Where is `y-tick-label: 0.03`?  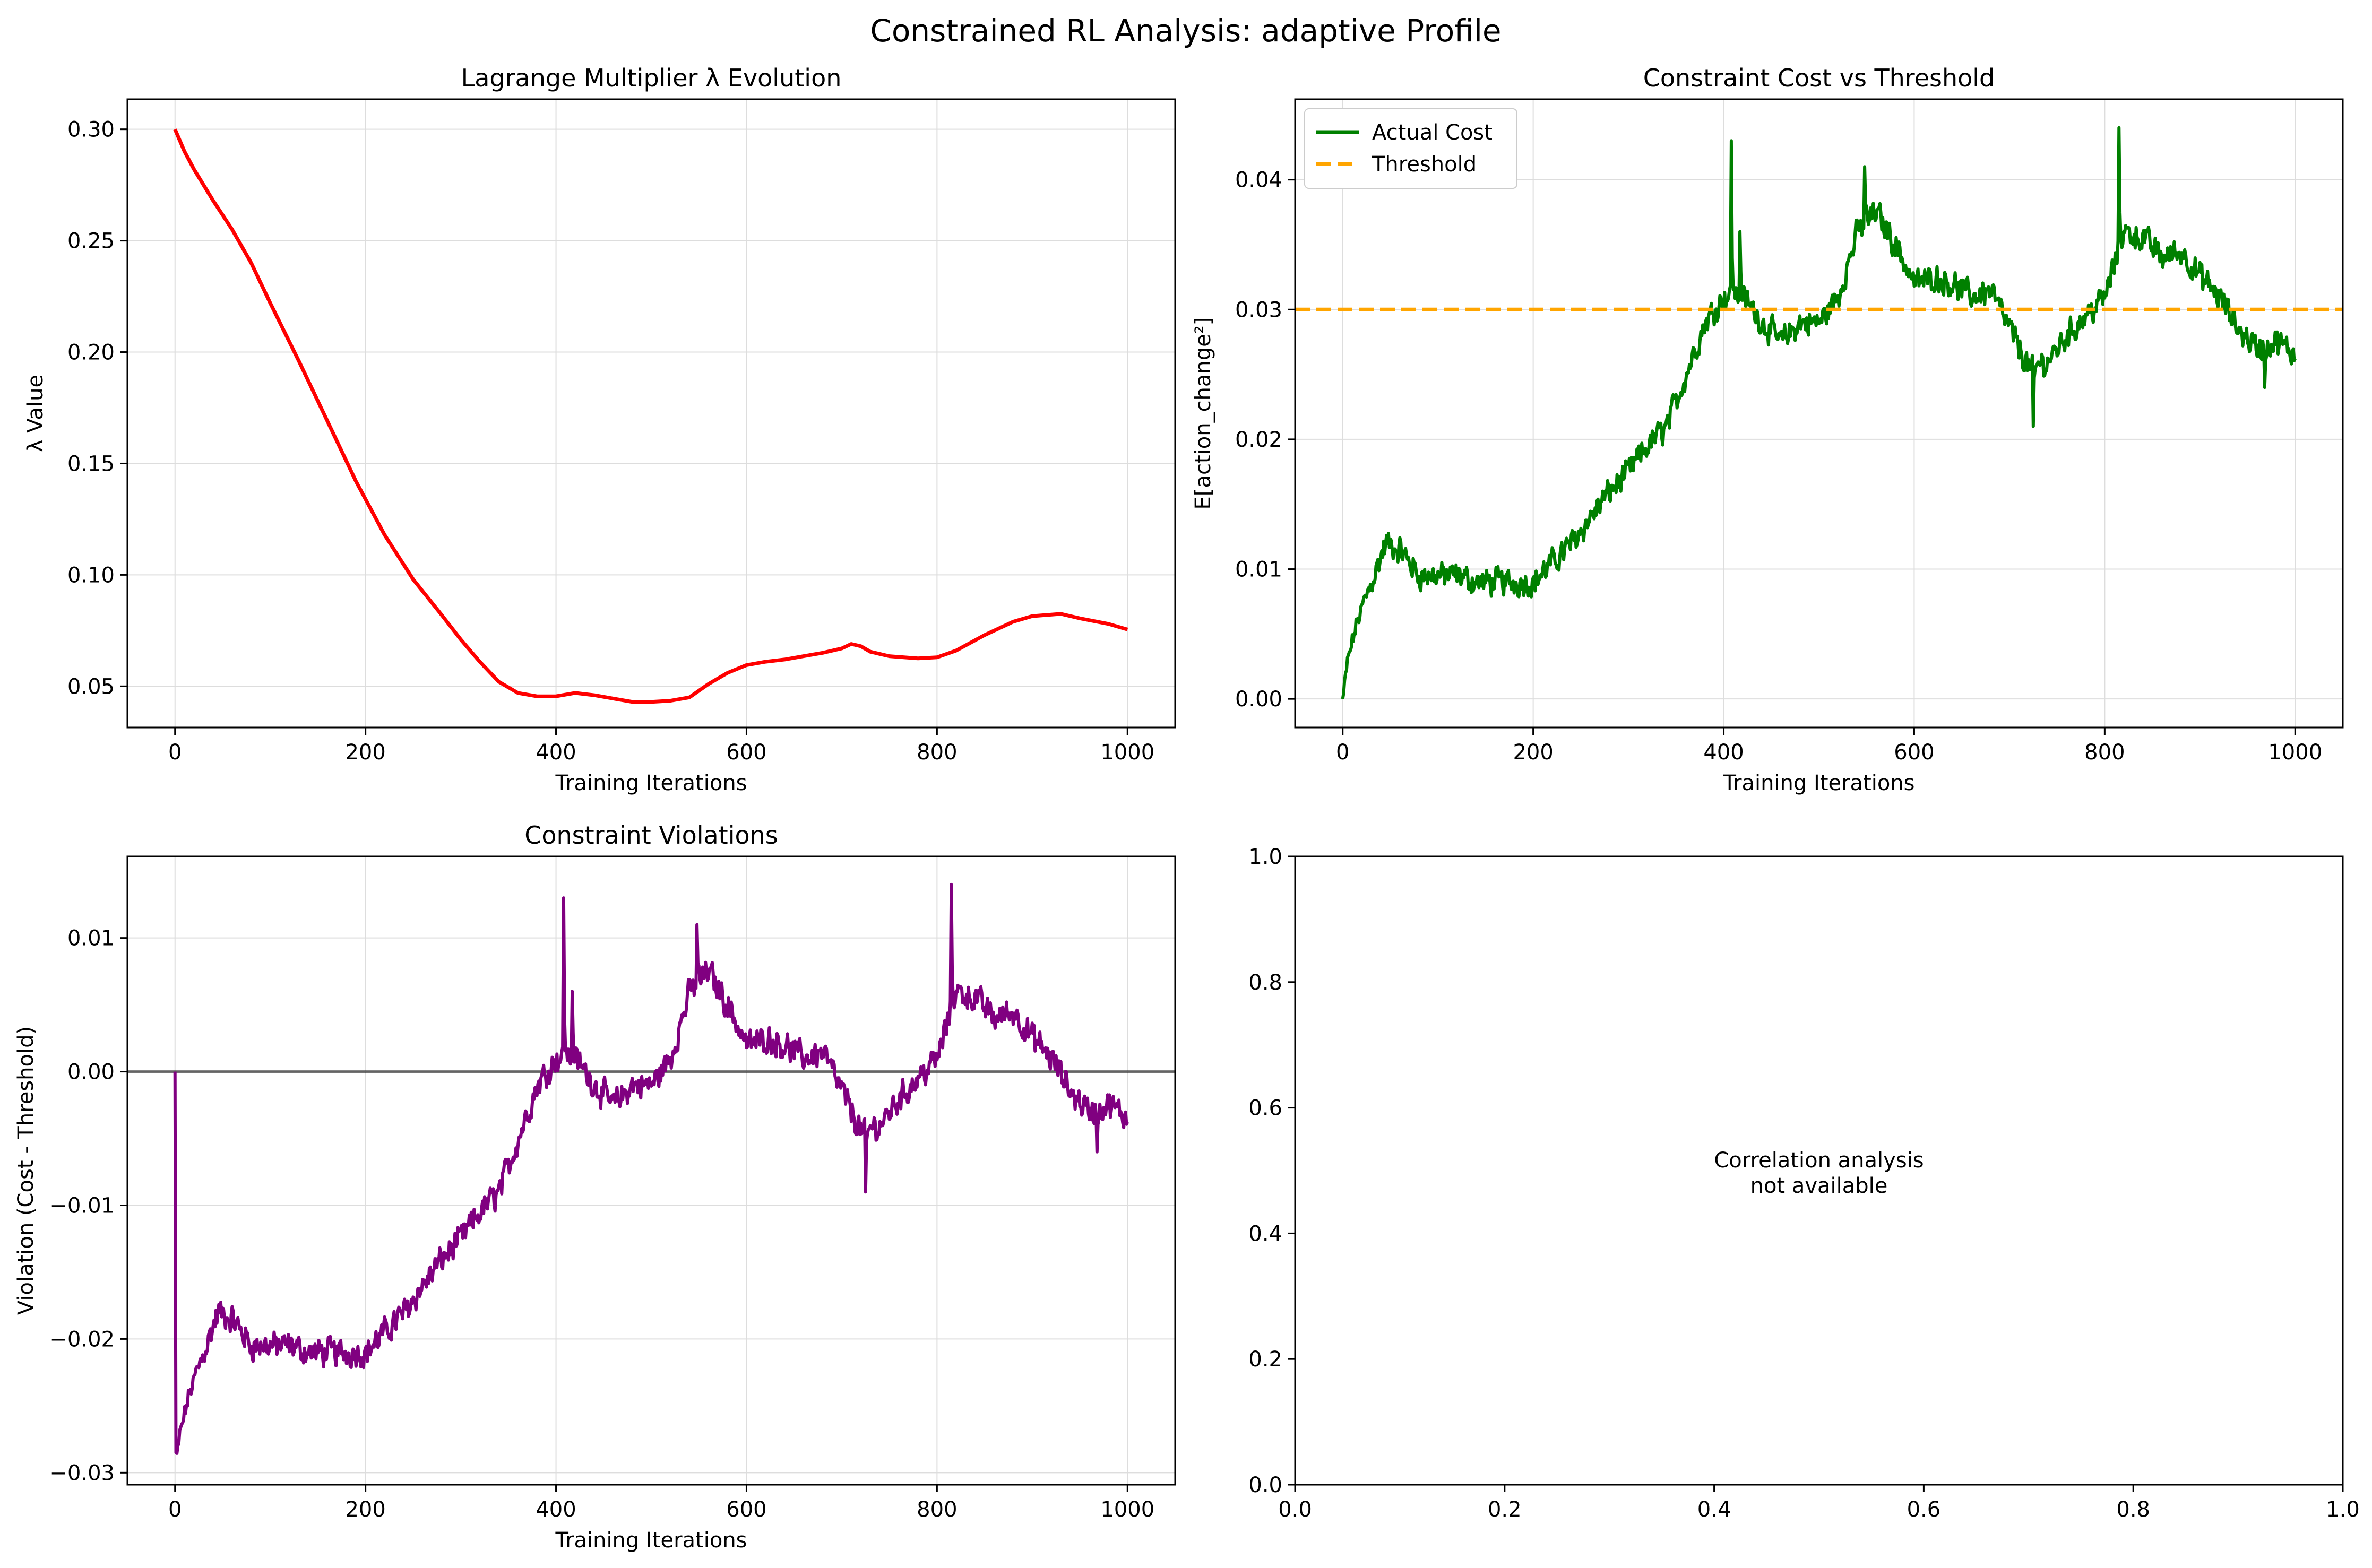
y-tick-label: 0.03 is located at coordinates (1258, 310).